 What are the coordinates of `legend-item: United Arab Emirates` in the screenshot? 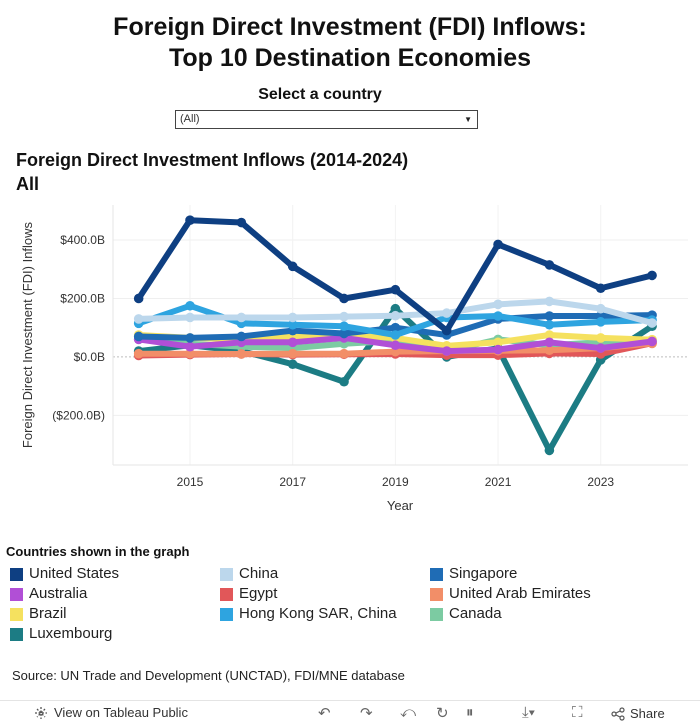 It's located at (510, 594).